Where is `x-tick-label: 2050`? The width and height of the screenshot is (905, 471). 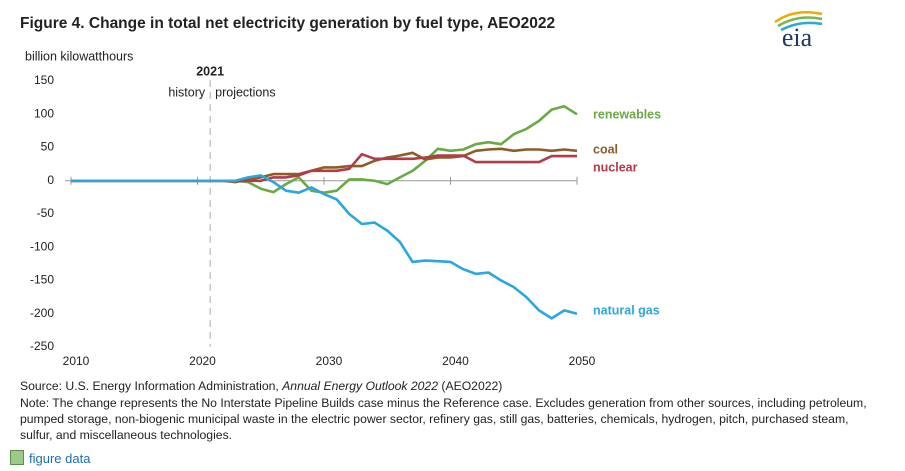 x-tick-label: 2050 is located at coordinates (582, 361).